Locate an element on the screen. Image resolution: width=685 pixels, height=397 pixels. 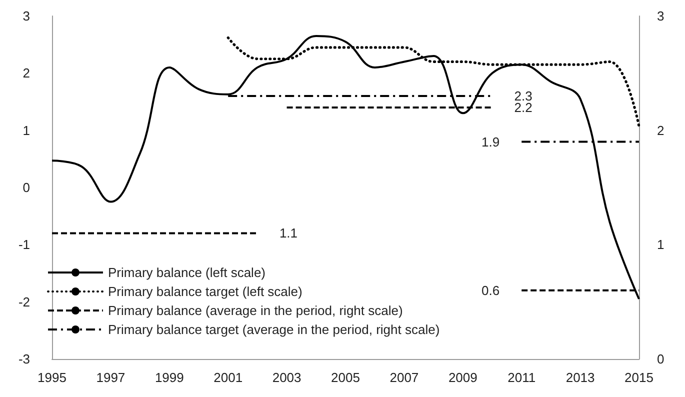
y2-tick-label: 0 is located at coordinates (660, 359).